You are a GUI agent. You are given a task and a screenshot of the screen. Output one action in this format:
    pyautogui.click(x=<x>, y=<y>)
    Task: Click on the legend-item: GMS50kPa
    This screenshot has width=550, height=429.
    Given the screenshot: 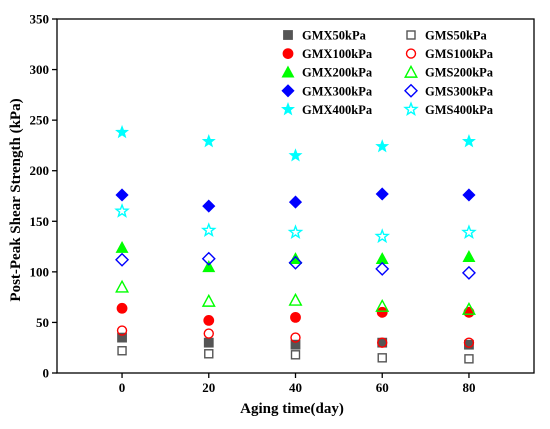 What is the action you would take?
    pyautogui.click(x=447, y=36)
    